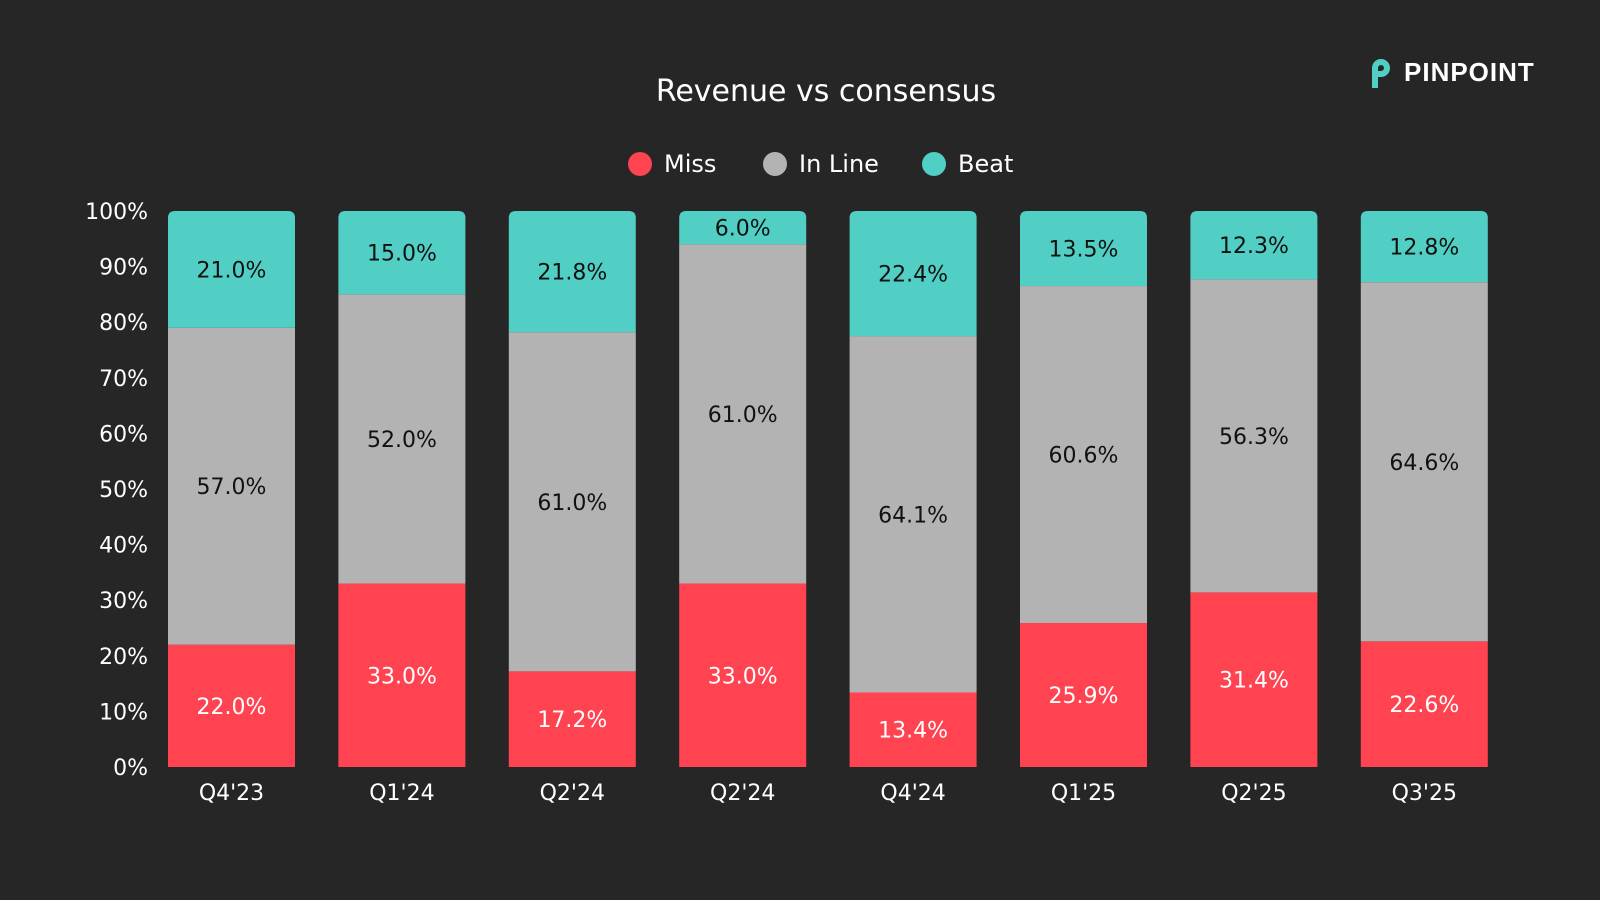  I want to click on logo: PINPOINT, so click(1452, 72).